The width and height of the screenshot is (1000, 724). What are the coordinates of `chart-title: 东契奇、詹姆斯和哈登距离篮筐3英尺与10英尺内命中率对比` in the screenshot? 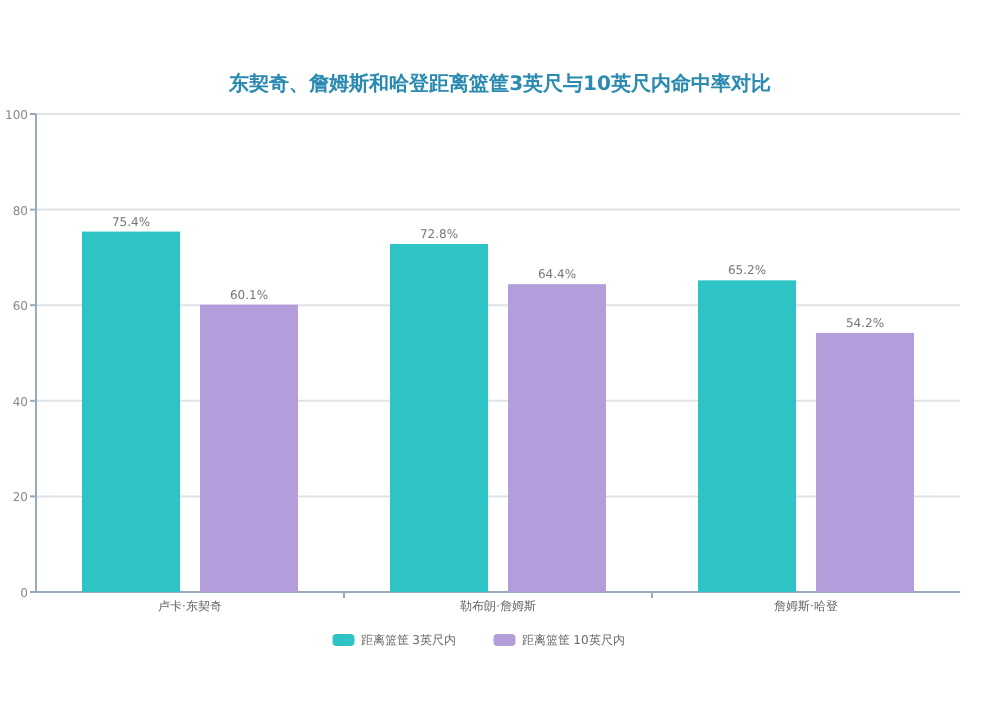 It's located at (499, 84).